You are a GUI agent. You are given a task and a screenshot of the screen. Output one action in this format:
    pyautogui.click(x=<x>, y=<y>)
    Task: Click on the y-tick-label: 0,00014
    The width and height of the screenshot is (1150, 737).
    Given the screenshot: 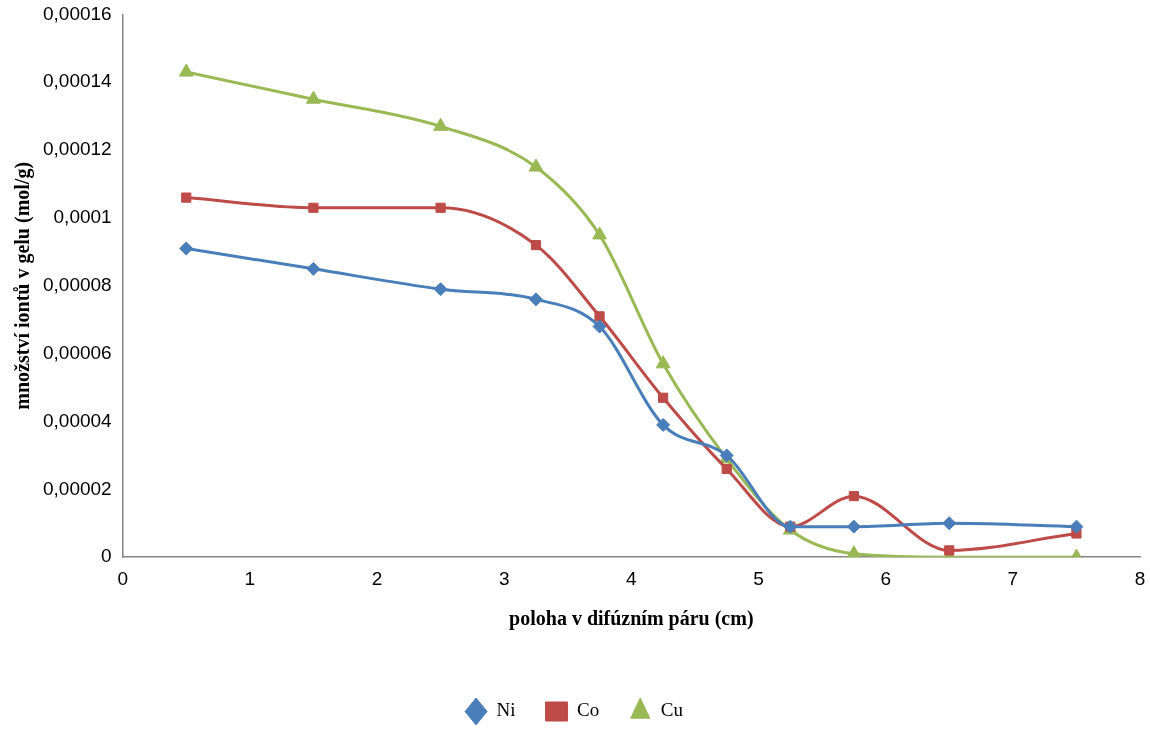 What is the action you would take?
    pyautogui.click(x=77, y=81)
    